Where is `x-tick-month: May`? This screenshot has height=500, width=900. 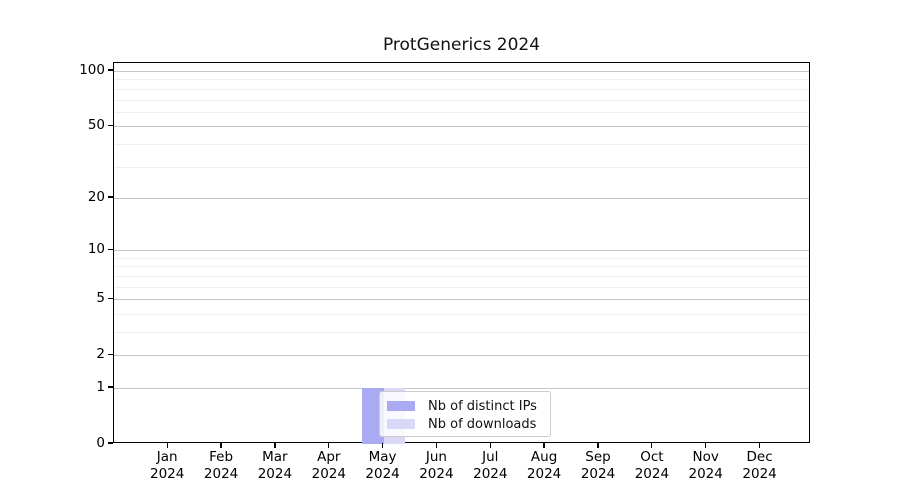
x-tick-month: May is located at coordinates (382, 457).